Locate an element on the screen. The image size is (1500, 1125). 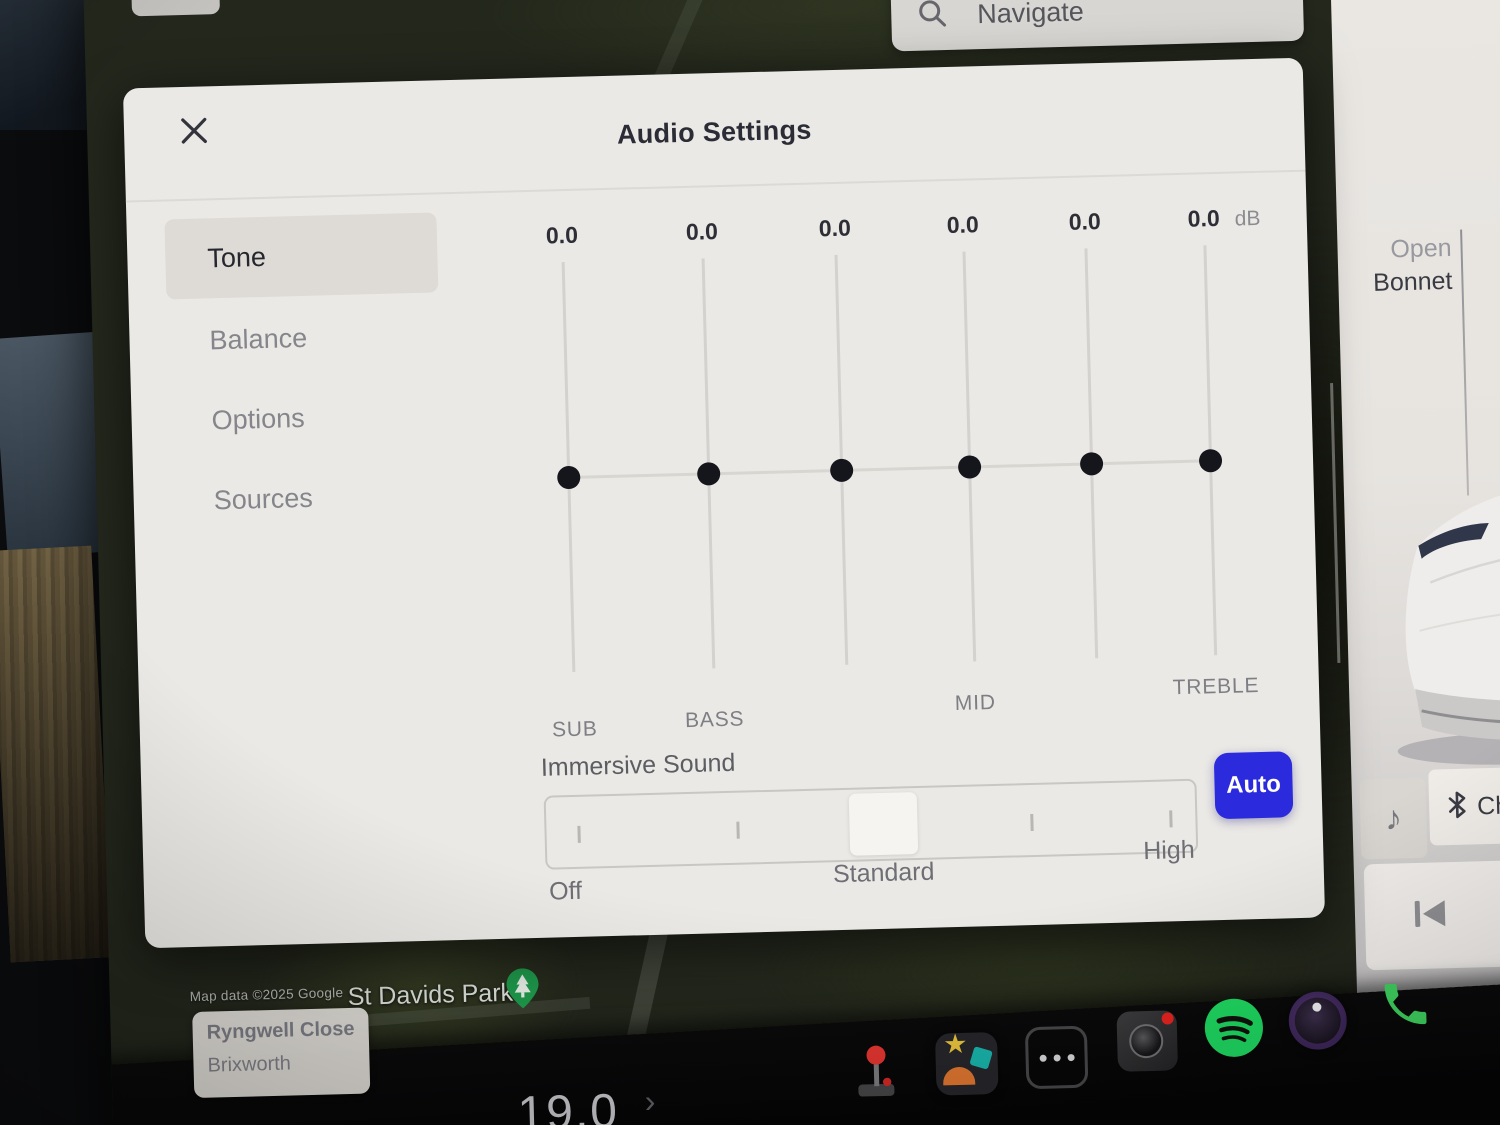
immersive-option-standard: Standard is located at coordinates (883, 873).